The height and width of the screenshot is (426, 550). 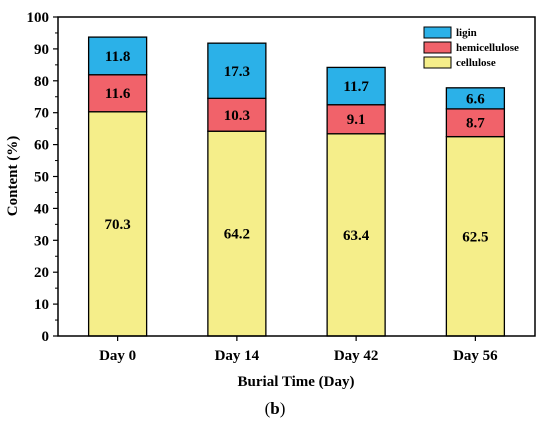 What do you see at coordinates (296, 382) in the screenshot?
I see `x-axis-title: Burial Time (Day)` at bounding box center [296, 382].